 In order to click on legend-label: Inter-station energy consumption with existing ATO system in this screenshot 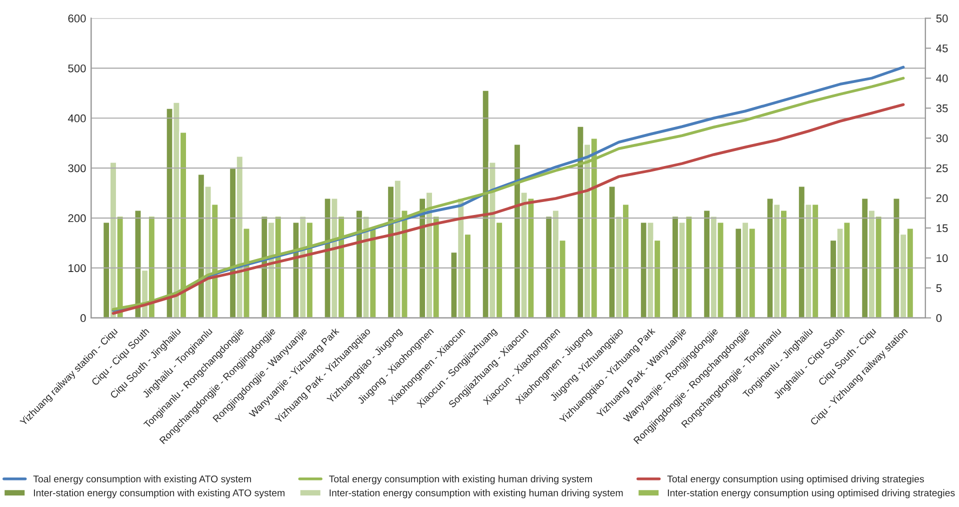, I will do `click(159, 493)`.